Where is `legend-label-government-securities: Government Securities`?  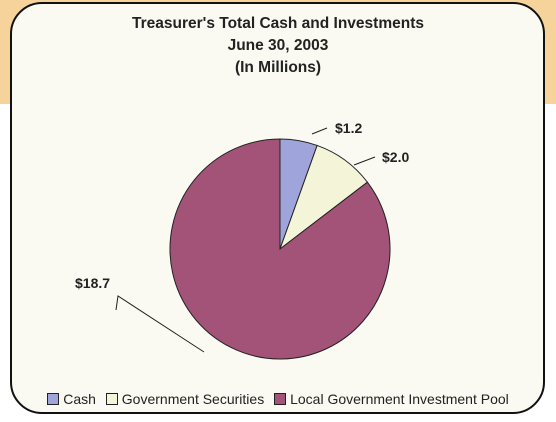 legend-label-government-securities: Government Securities is located at coordinates (193, 399).